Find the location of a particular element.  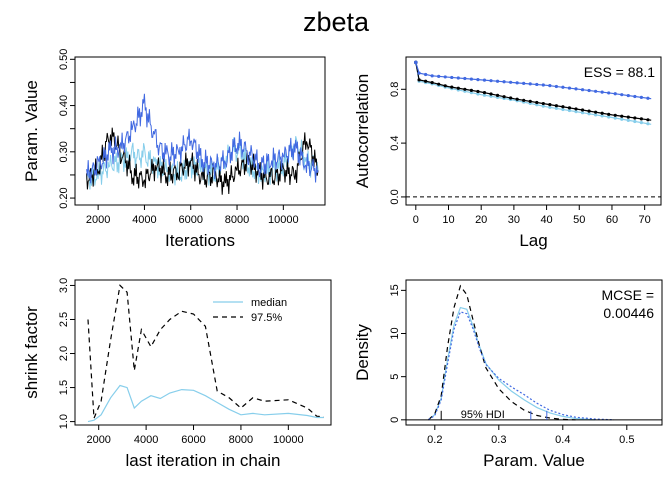

shrink-ytick-label: 1.0 is located at coordinates (64, 421).